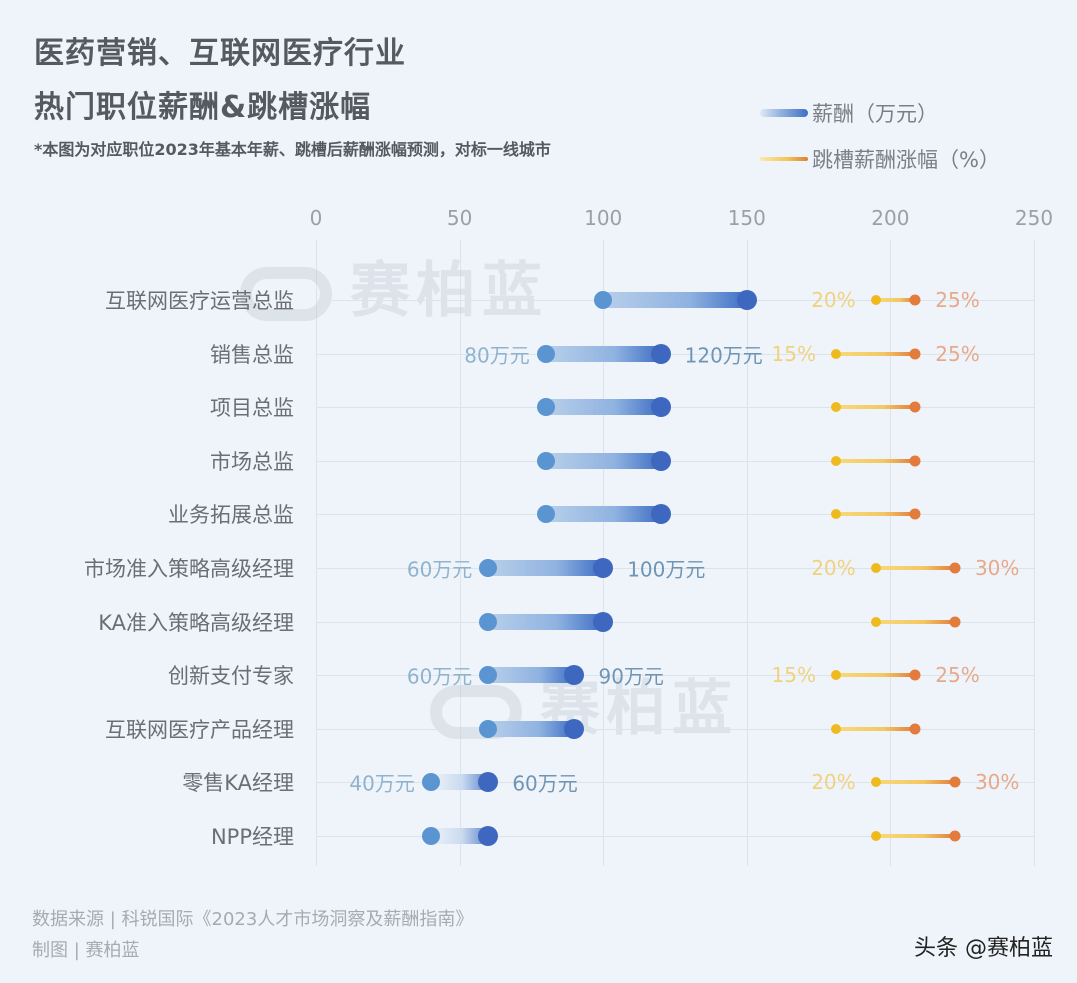 The image size is (1077, 983). I want to click on salary-low-label: 60万元, so click(439, 569).